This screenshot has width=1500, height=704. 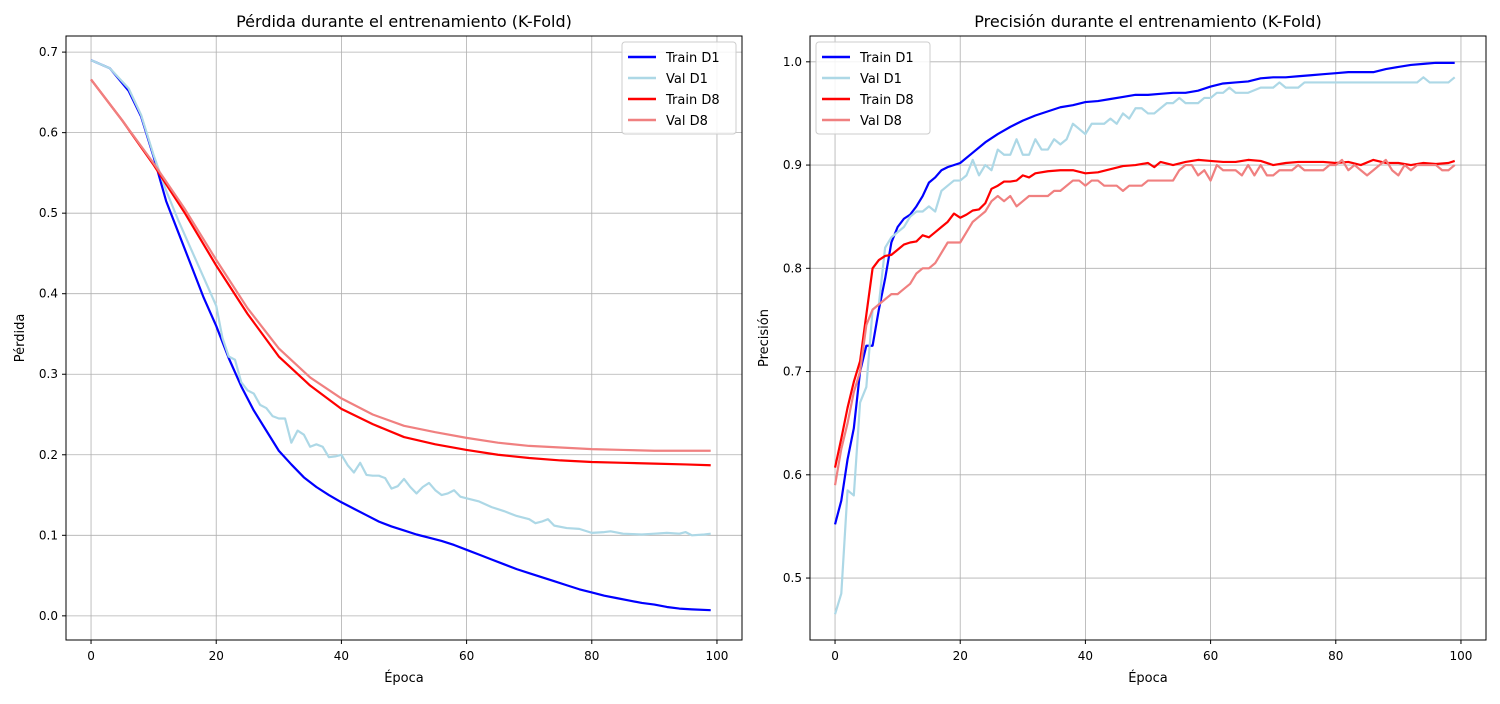 I want to click on y-tick-label: 1.0, so click(x=792, y=62).